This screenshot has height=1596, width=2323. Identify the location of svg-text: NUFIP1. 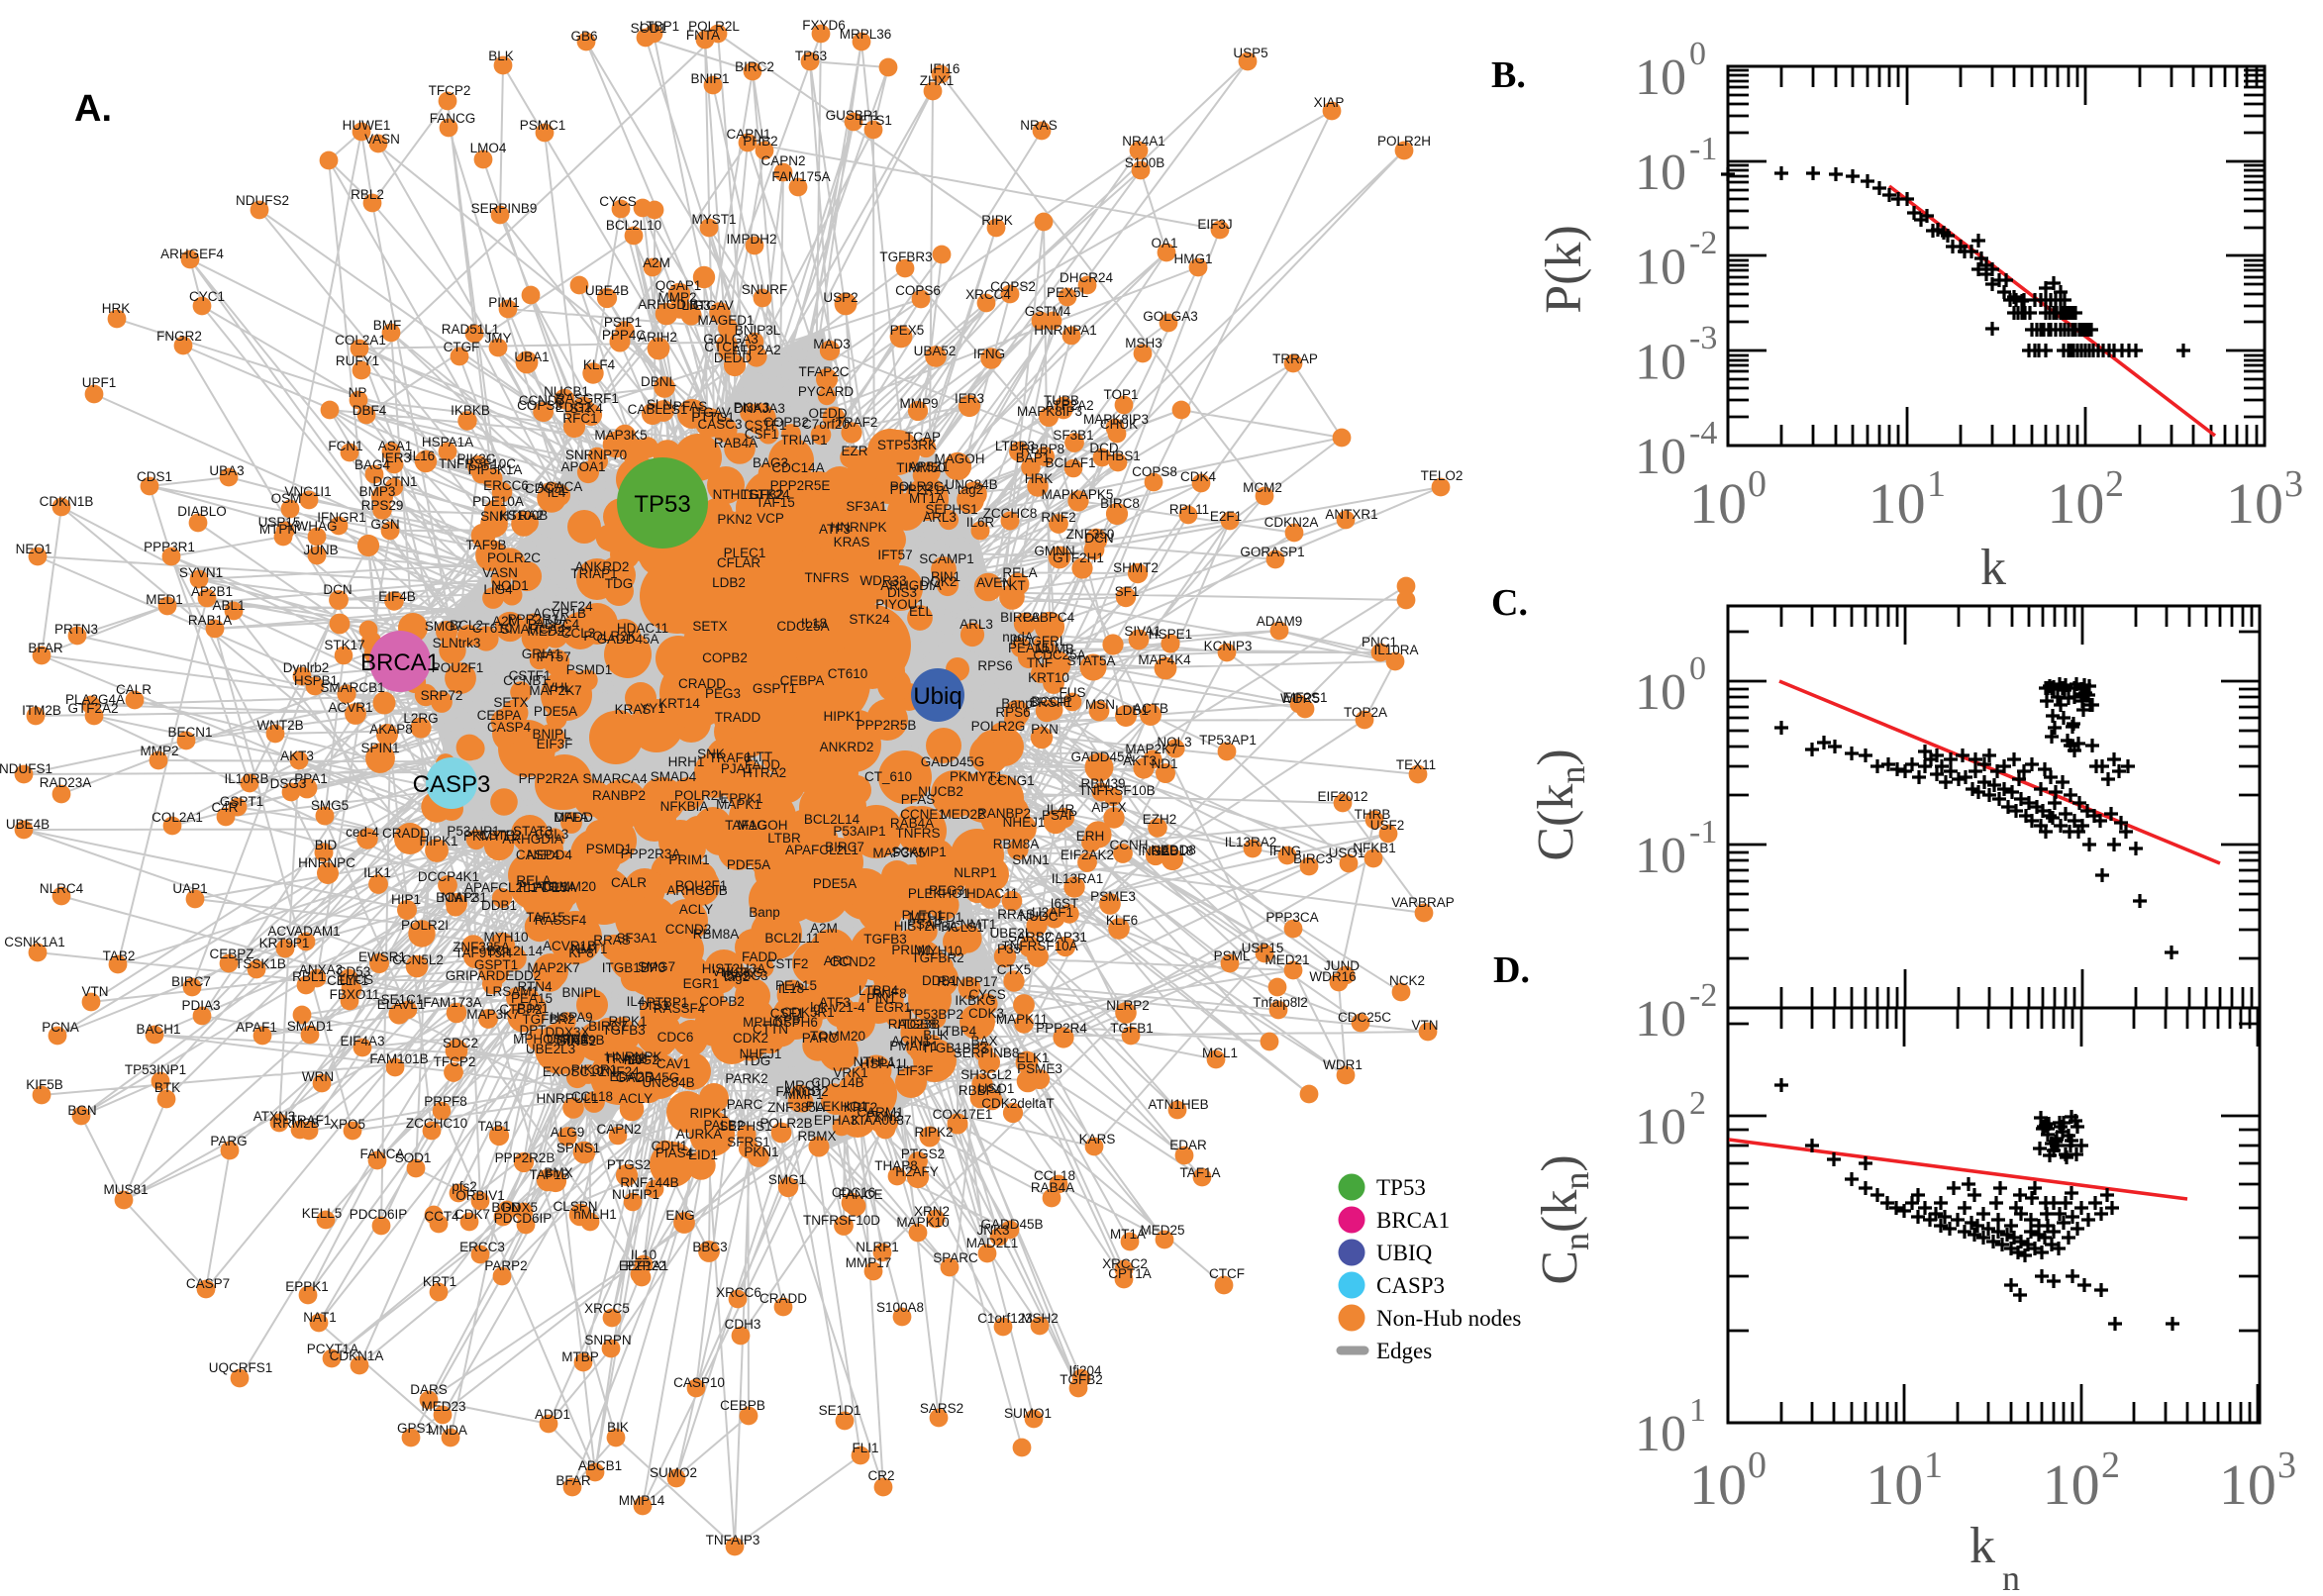
(635, 1194).